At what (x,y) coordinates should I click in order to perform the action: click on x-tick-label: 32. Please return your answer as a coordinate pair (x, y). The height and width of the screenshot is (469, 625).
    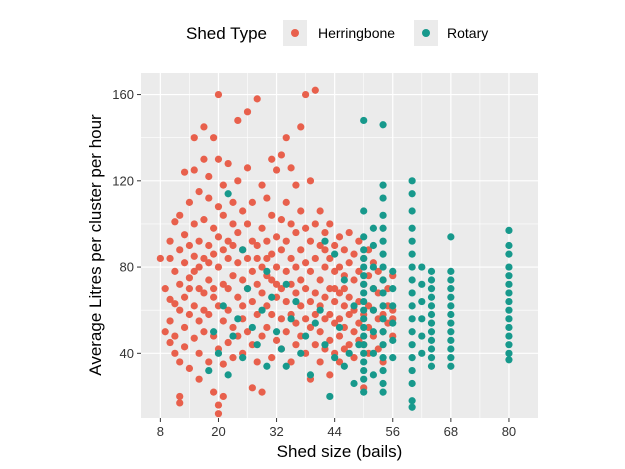
    Looking at the image, I should click on (276, 431).